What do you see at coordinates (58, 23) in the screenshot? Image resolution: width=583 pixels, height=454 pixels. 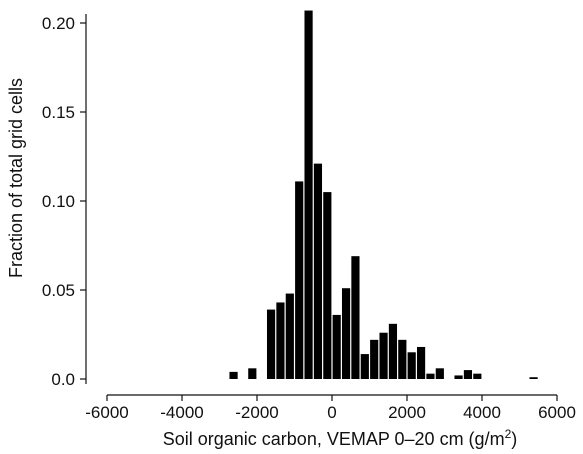 I see `y-tick-label: 0.20` at bounding box center [58, 23].